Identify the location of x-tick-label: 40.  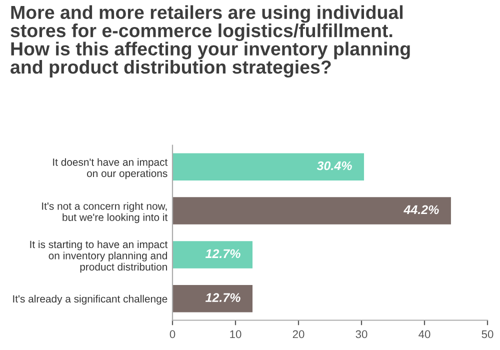
(424, 334).